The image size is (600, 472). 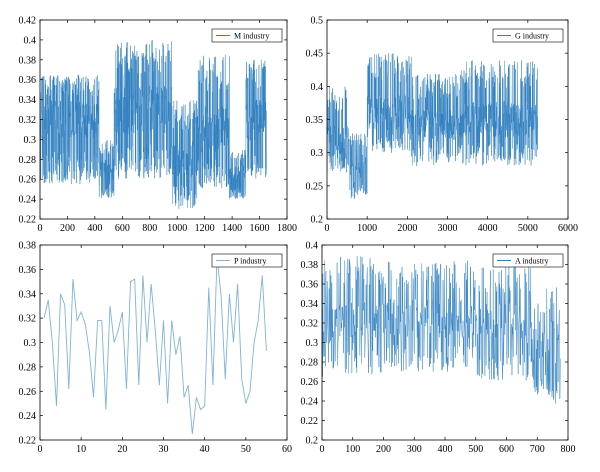 I want to click on a-industry-legend-box, so click(x=528, y=260).